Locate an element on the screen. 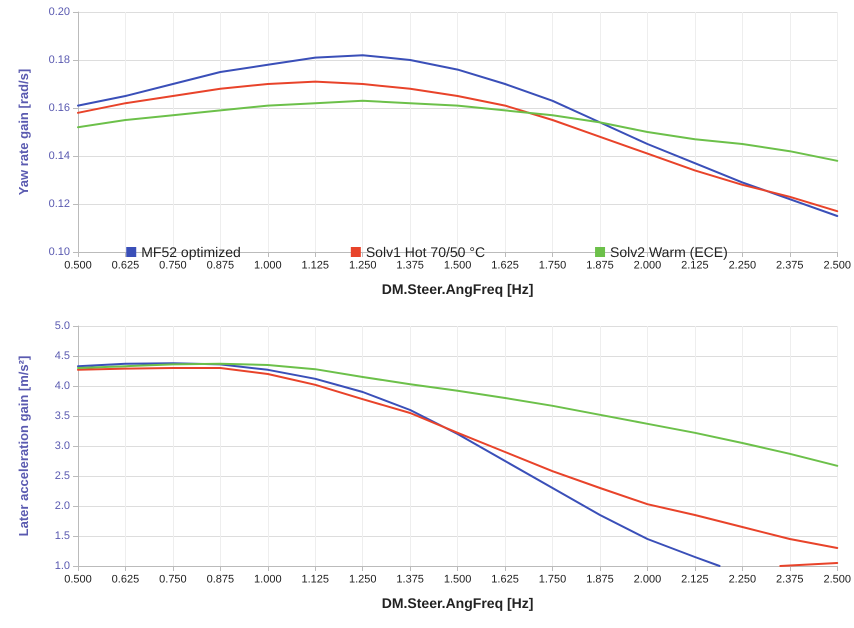  y-tick-label: 3.0 is located at coordinates (62, 446).